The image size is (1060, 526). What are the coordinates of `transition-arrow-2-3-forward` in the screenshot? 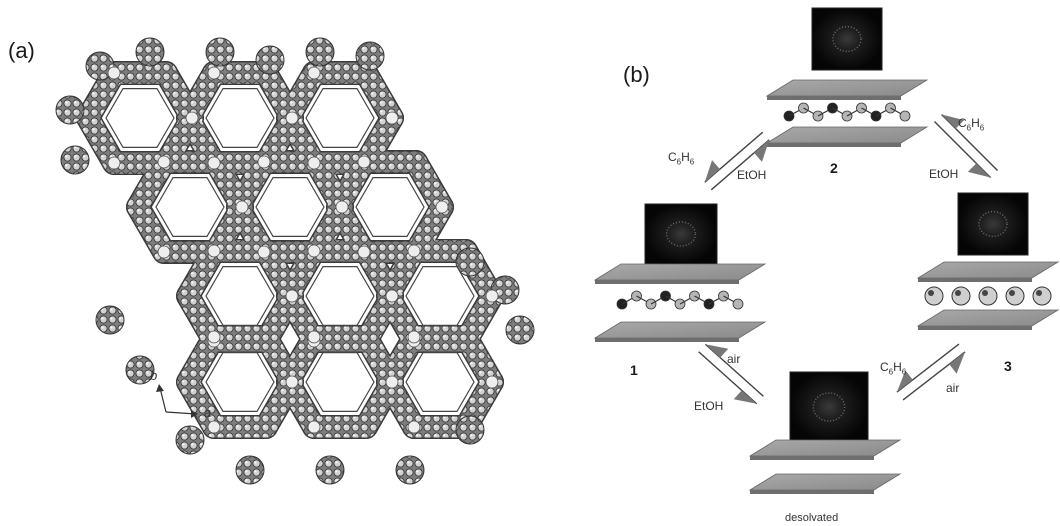 It's located at (962, 150).